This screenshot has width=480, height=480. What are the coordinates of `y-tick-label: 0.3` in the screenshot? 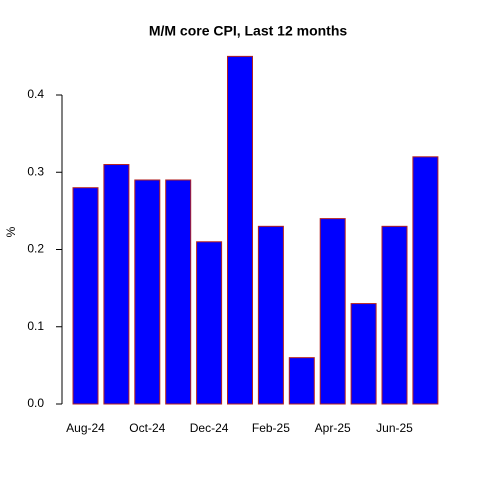 It's located at (35, 171).